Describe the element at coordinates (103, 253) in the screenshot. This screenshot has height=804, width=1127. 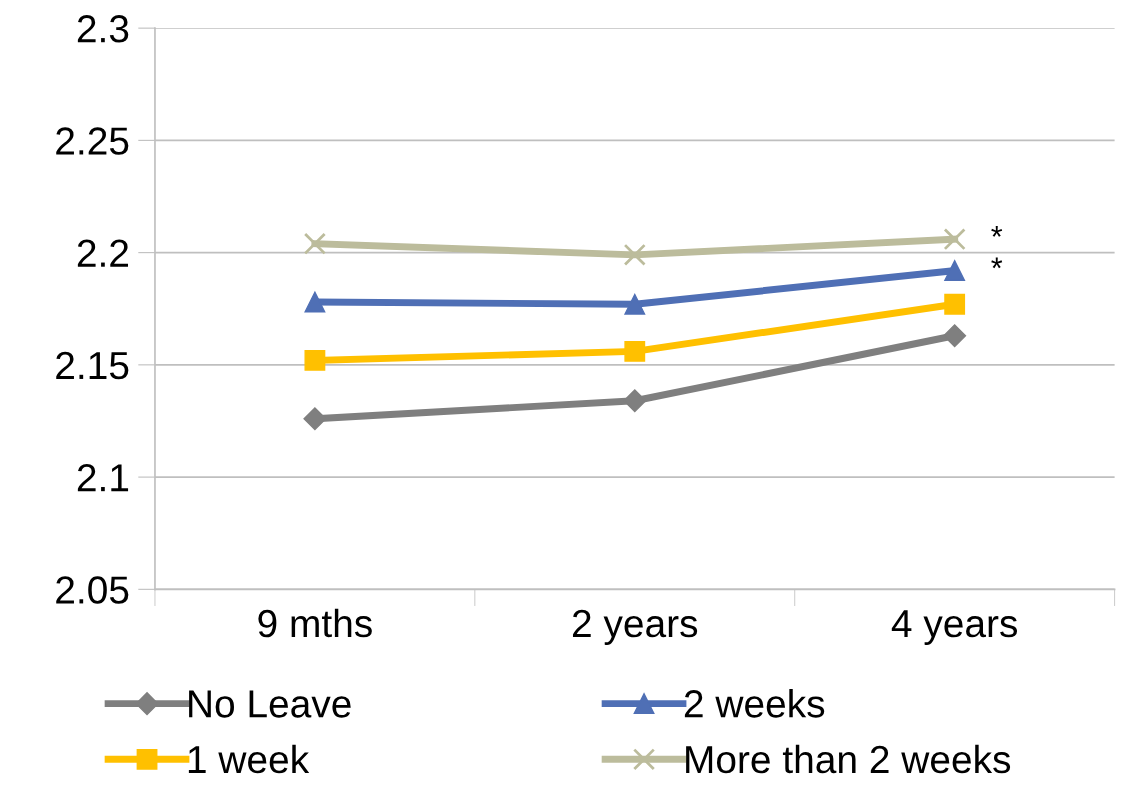
I see `y-tick-label: 2.2` at that location.